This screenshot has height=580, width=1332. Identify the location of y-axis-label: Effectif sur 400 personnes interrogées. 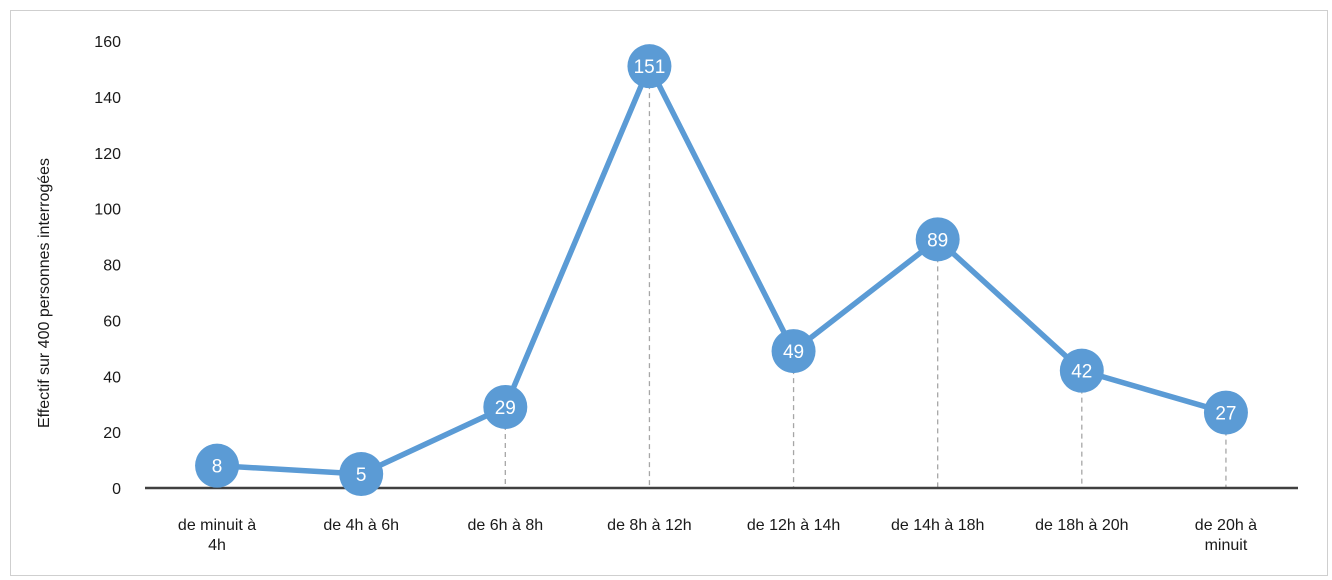
(44, 293).